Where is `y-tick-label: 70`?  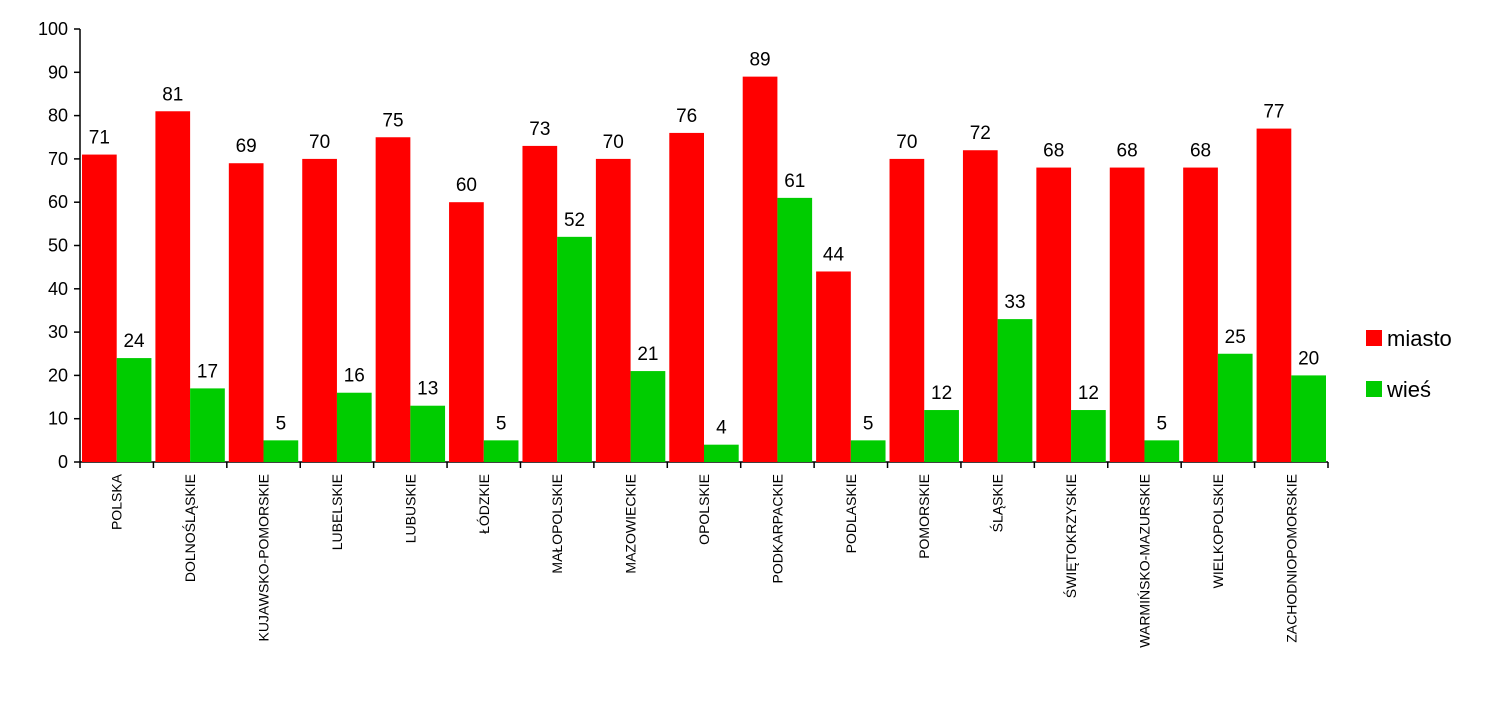
y-tick-label: 70 is located at coordinates (58, 159).